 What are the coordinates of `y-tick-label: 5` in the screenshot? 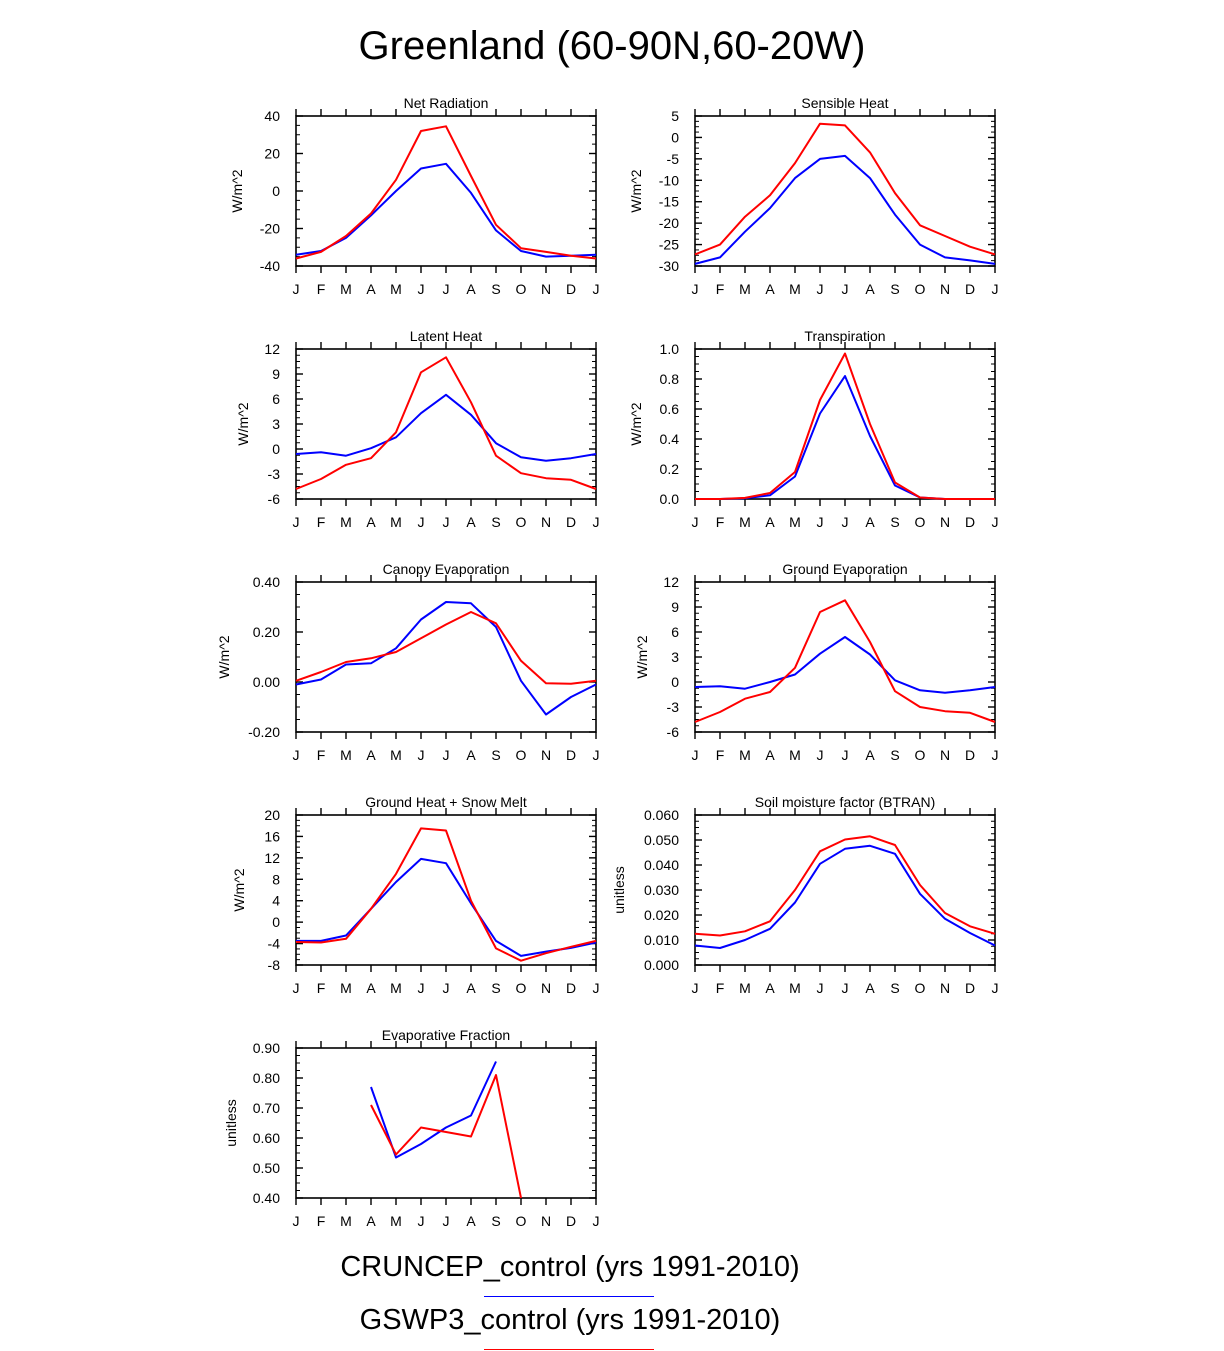 It's located at (675, 116).